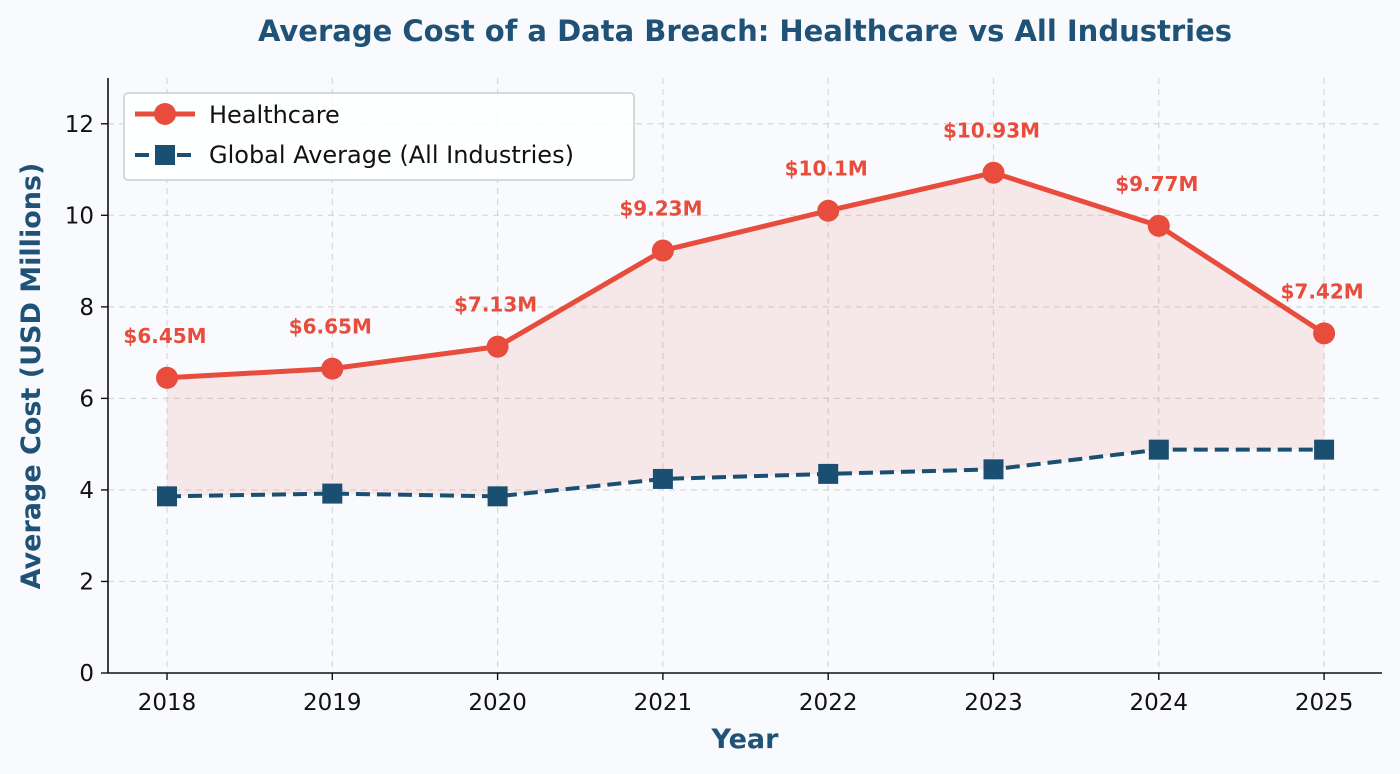 The height and width of the screenshot is (774, 1400). Describe the element at coordinates (330, 327) in the screenshot. I see `data-label-healthcare: $6.65M` at that location.